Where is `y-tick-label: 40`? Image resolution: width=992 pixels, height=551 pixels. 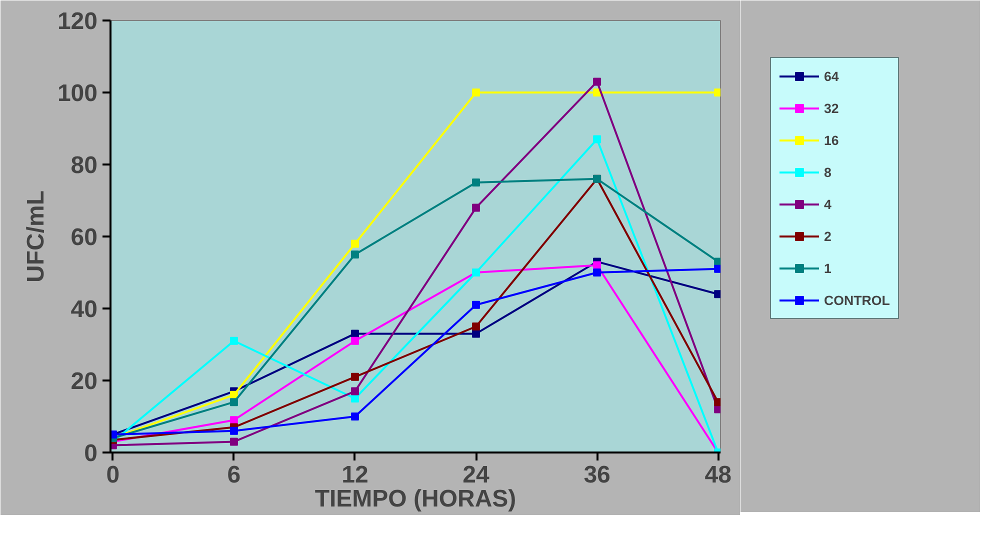 y-tick-label: 40 is located at coordinates (84, 309).